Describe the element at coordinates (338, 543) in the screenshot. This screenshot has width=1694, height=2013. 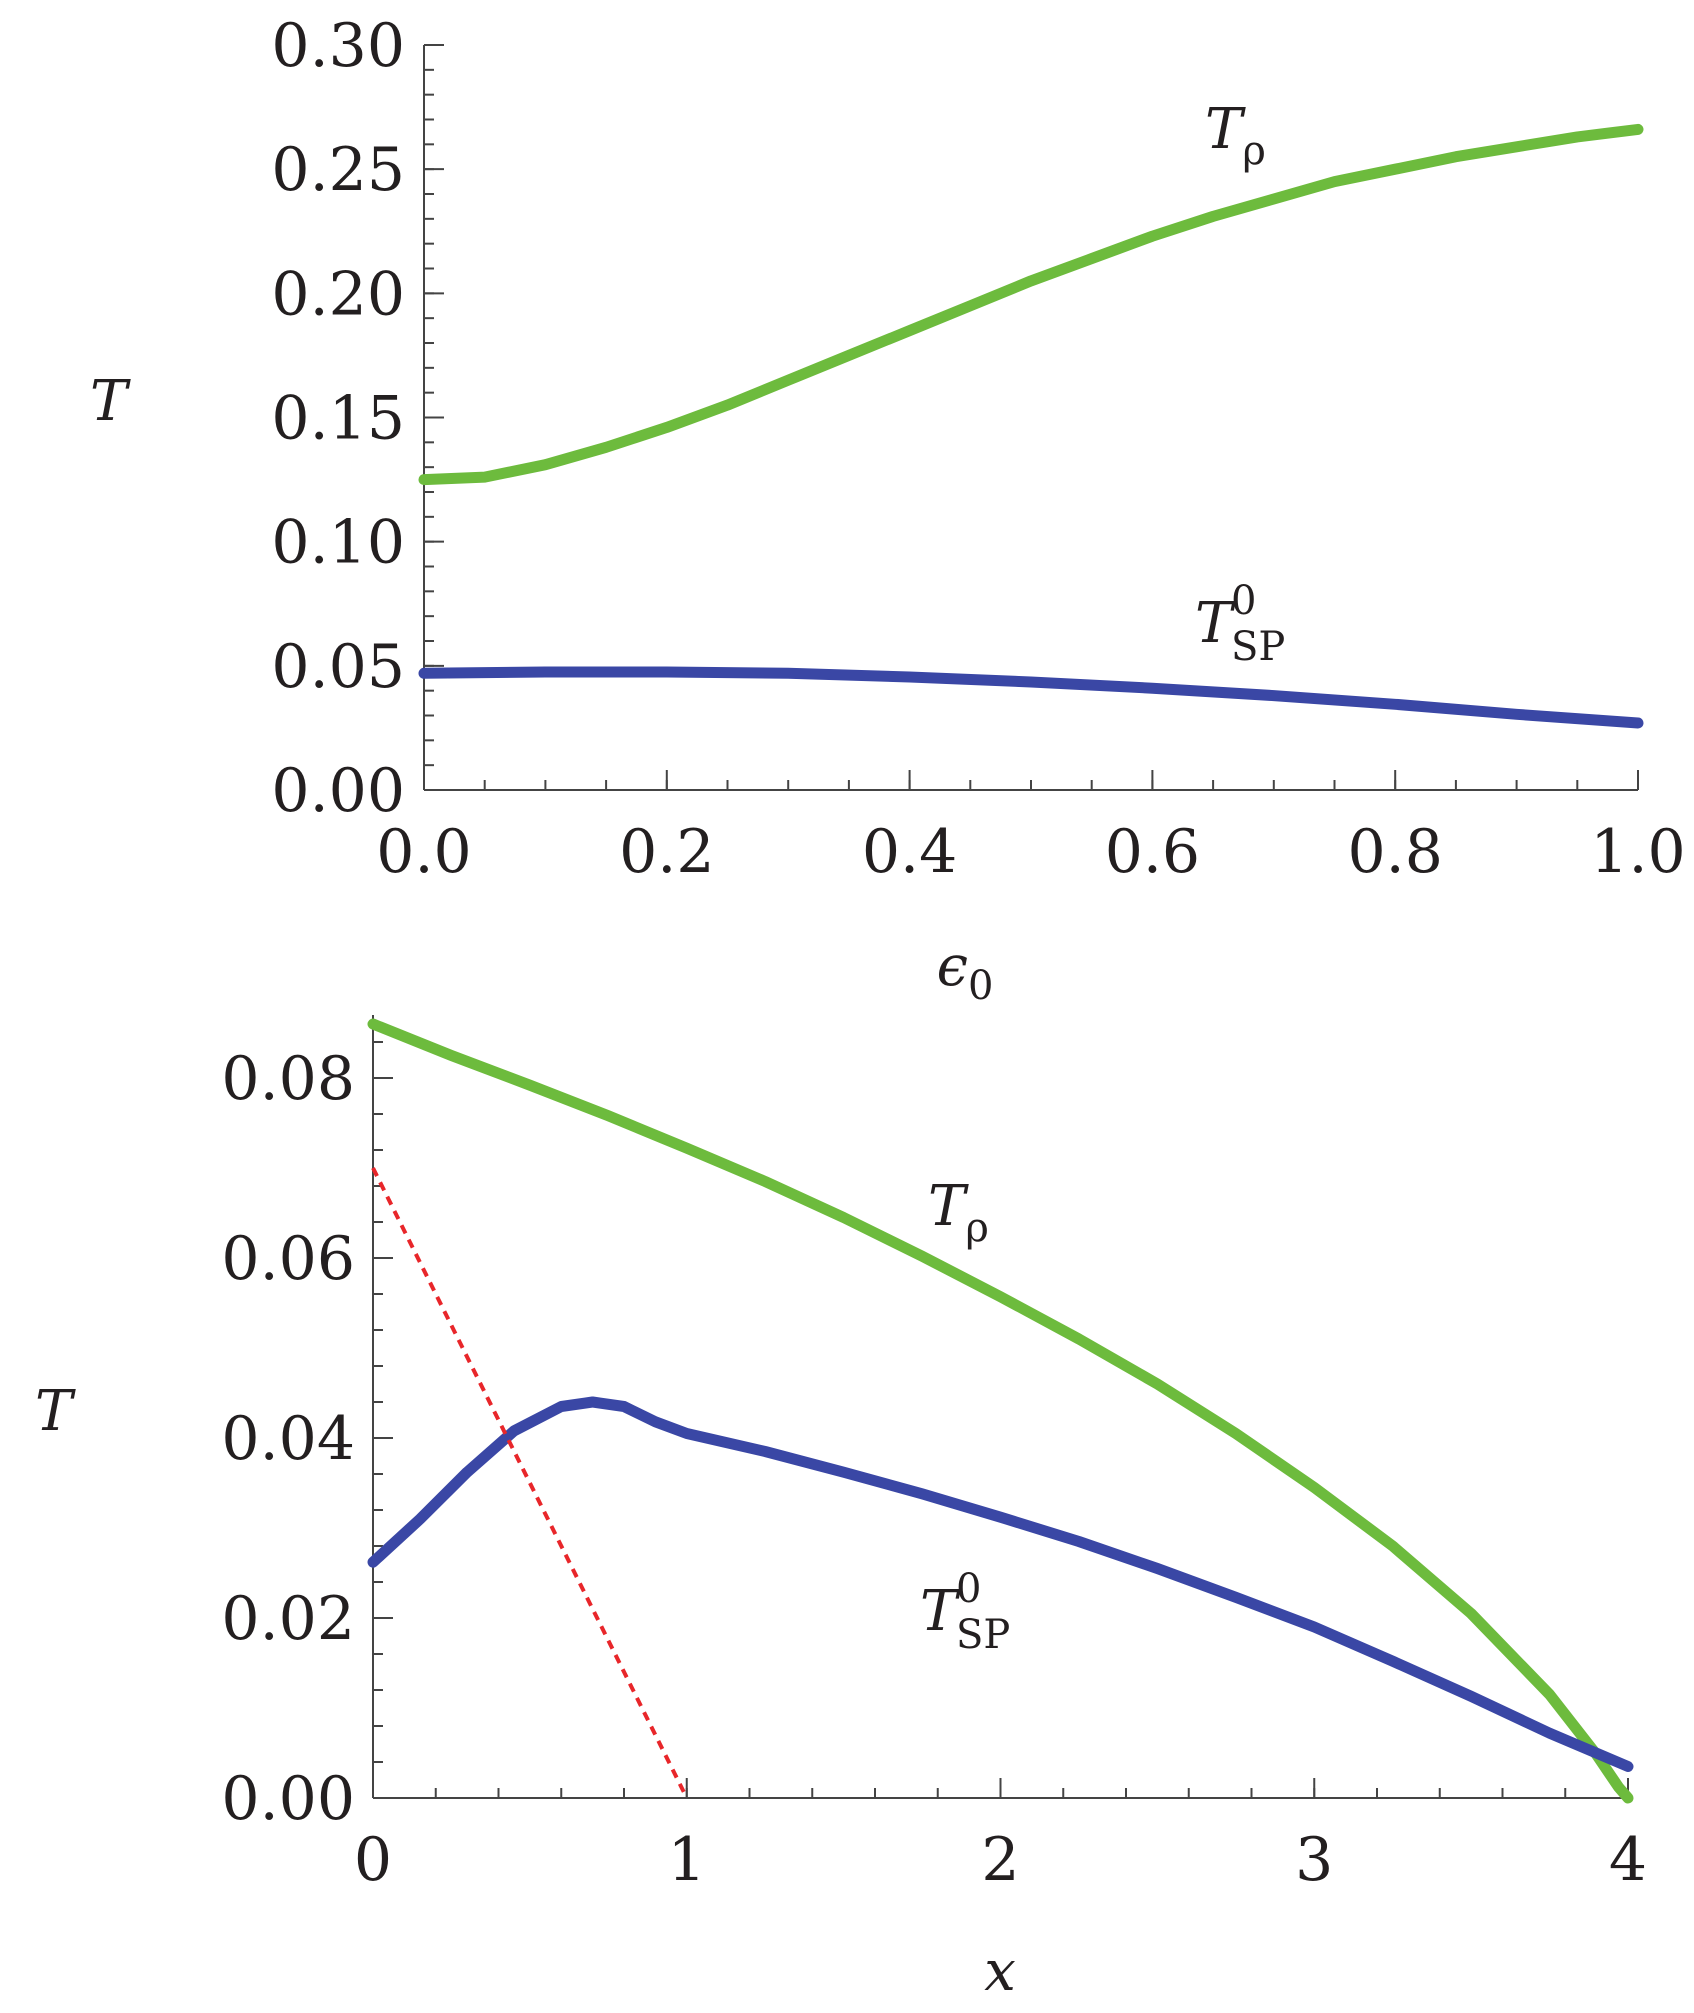
I see `y-tick-label: 0.10` at that location.